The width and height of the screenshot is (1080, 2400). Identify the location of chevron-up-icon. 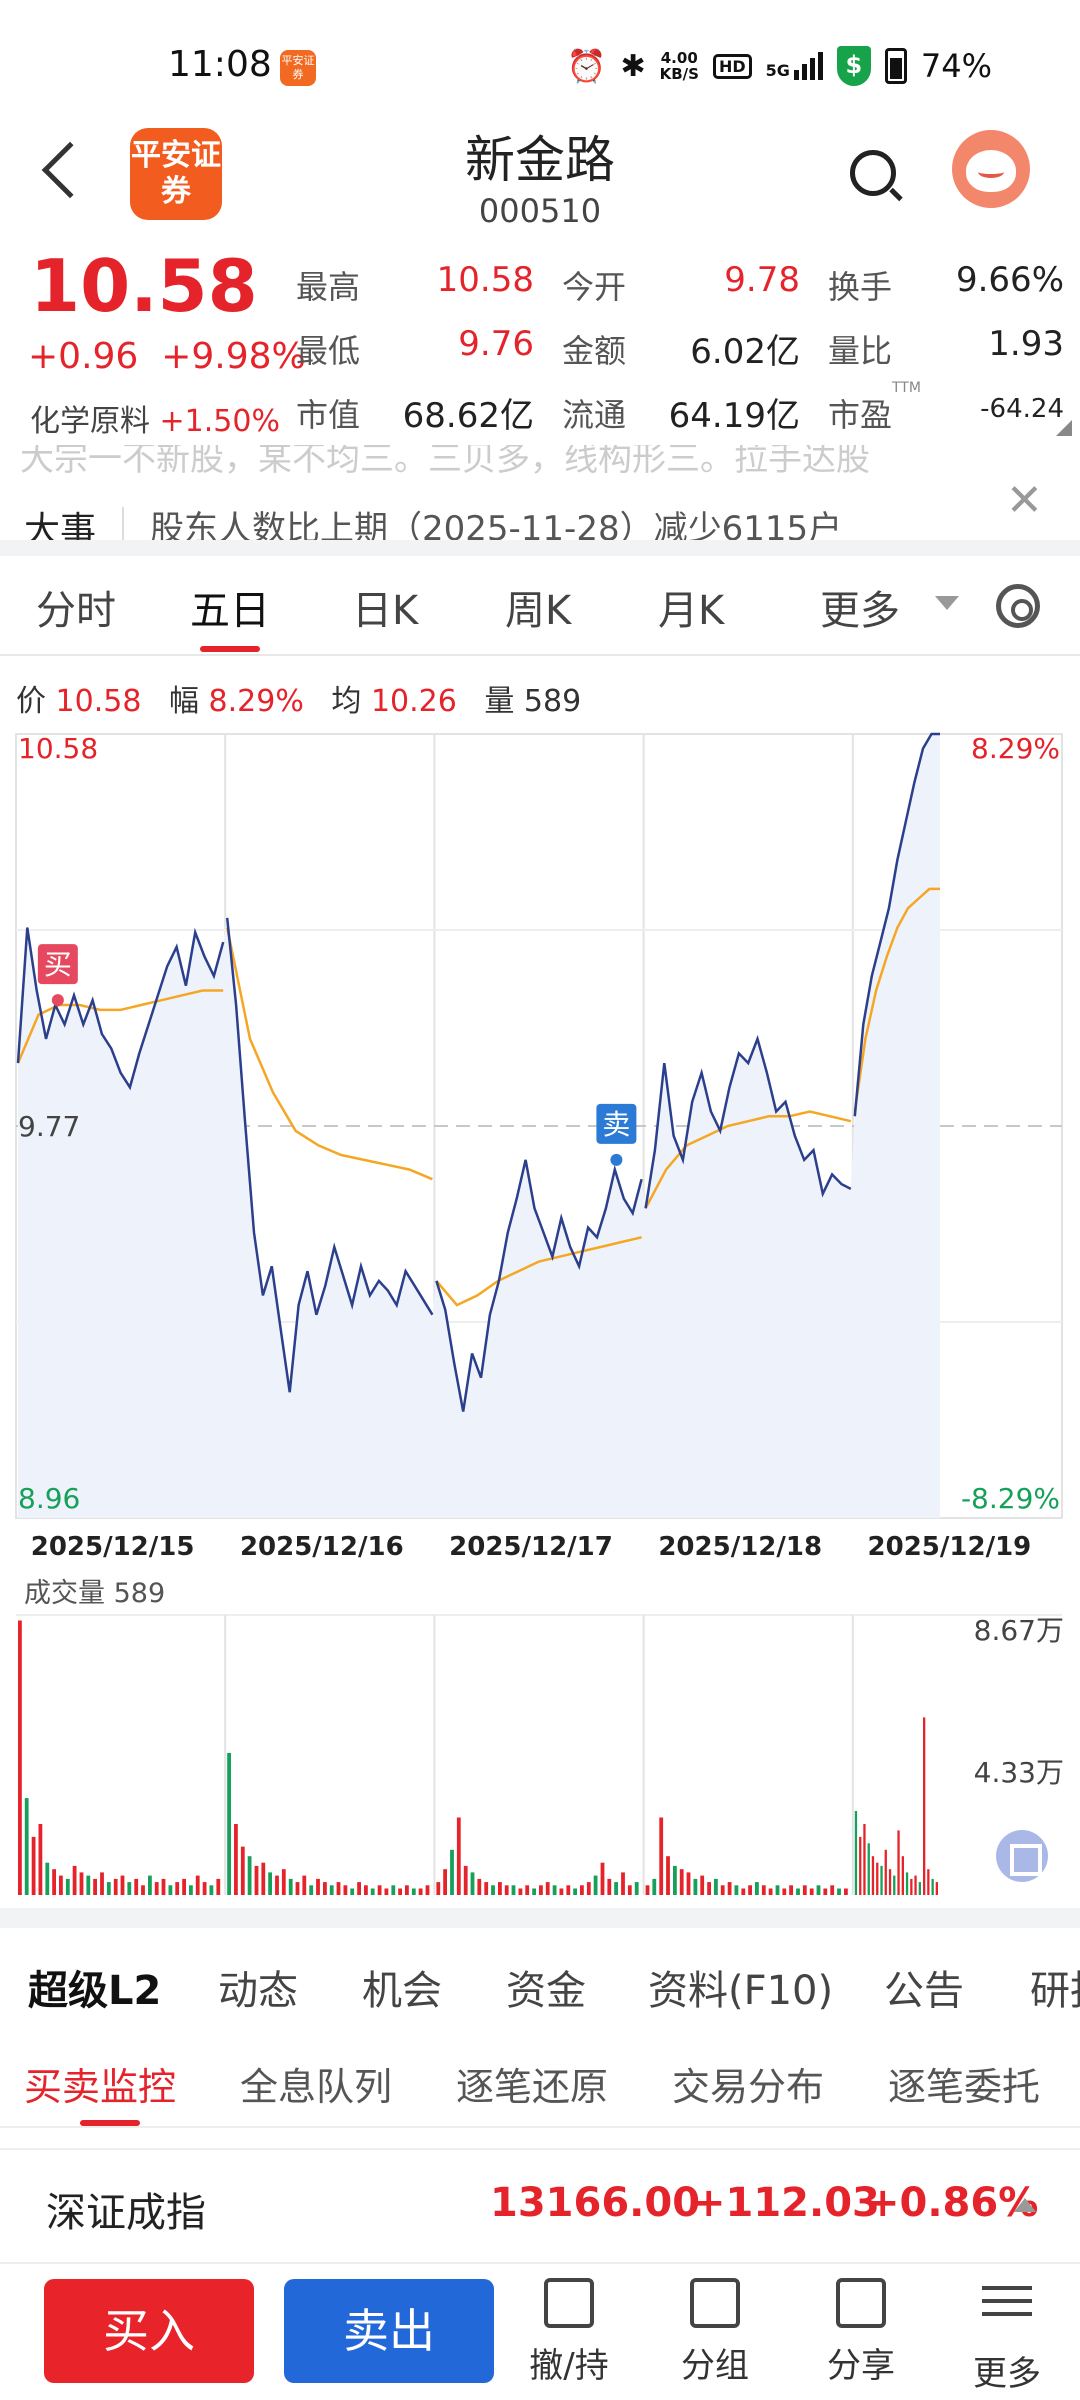
(1025, 2205).